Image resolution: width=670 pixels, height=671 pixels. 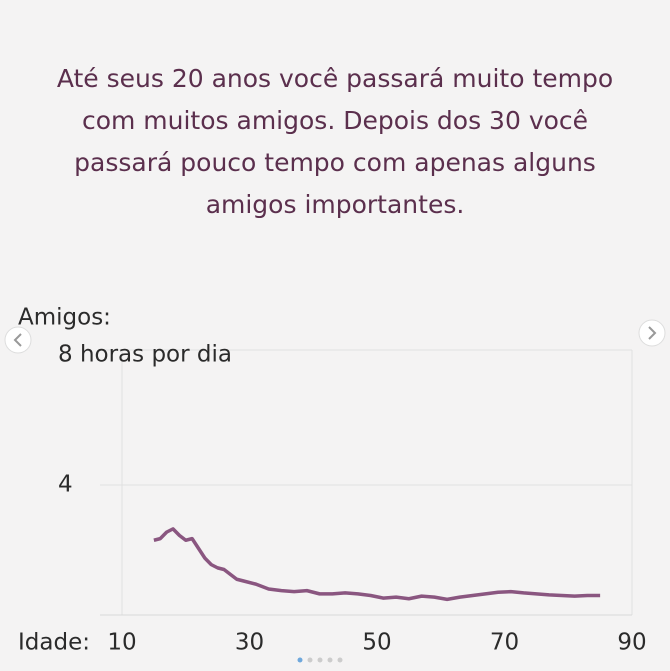 What do you see at coordinates (121, 643) in the screenshot?
I see `x-tick-label: 10` at bounding box center [121, 643].